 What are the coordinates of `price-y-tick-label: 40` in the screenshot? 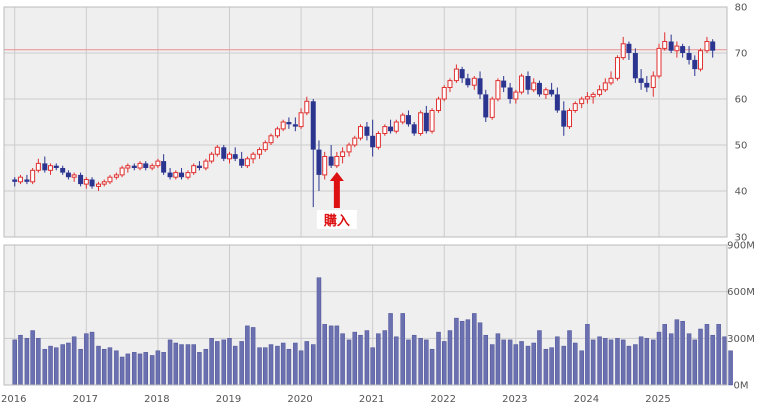 It's located at (741, 192).